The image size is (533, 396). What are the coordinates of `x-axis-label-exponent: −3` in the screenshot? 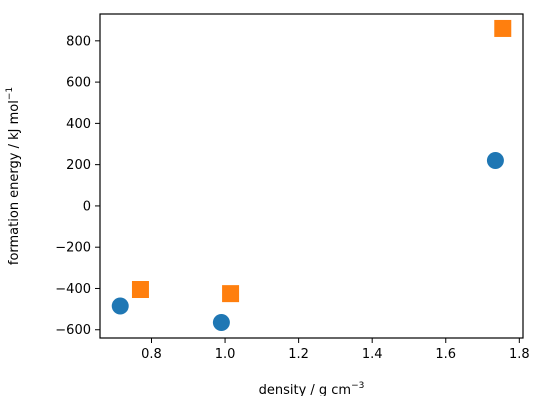 It's located at (357, 386).